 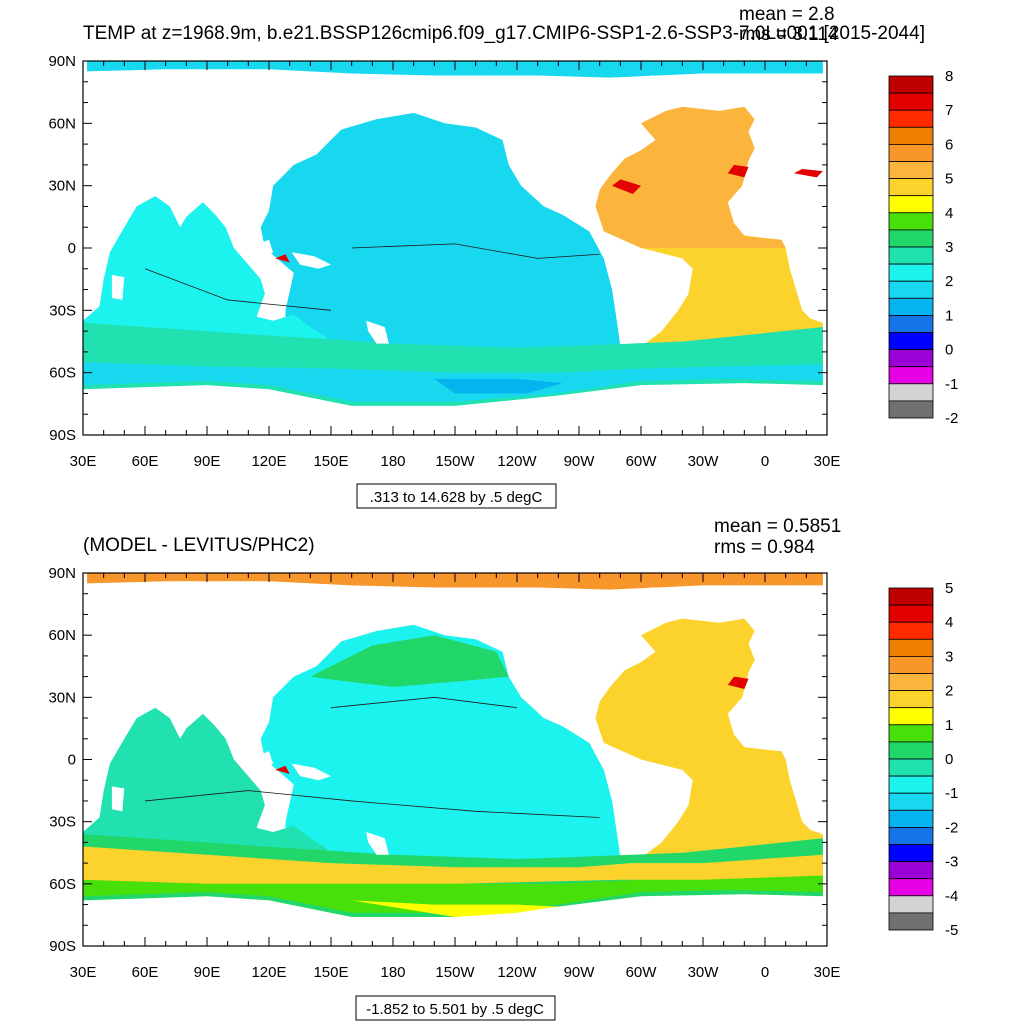 I want to click on ocean-region-southern-band, so click(x=453, y=364).